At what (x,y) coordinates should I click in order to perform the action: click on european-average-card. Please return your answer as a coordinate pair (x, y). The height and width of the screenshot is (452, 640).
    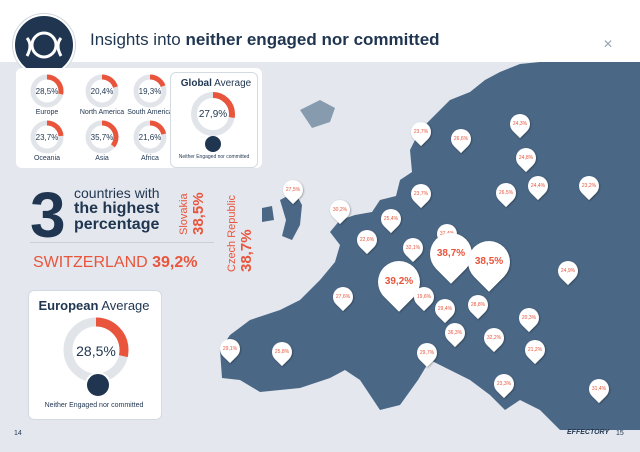
    Looking at the image, I should click on (95, 355).